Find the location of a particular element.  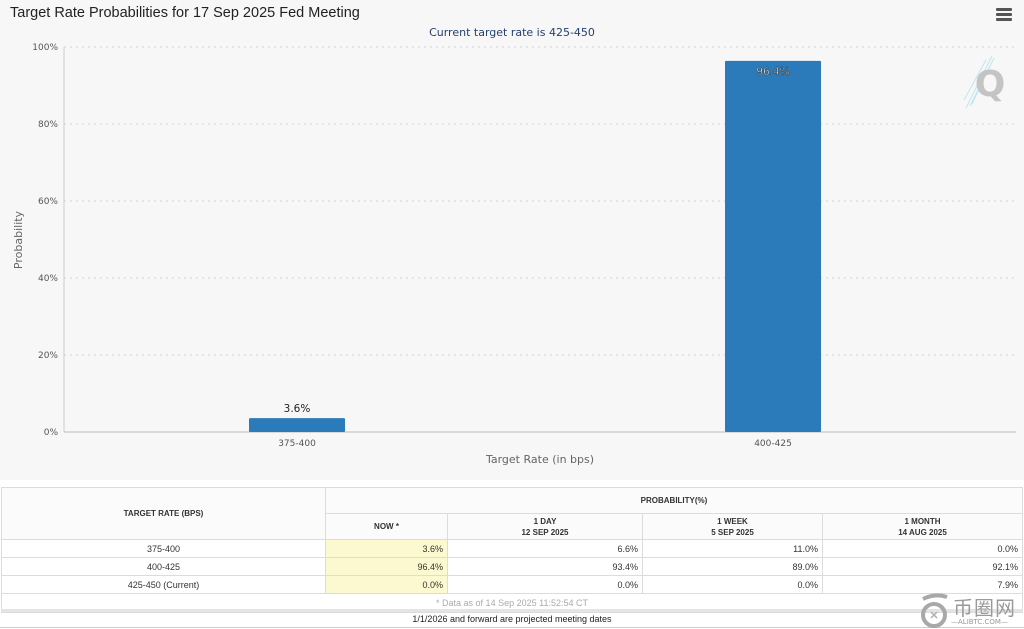

table-row: 425-450 (Current) 0.0% 0.0% 0.0% 7.9% is located at coordinates (512, 584).